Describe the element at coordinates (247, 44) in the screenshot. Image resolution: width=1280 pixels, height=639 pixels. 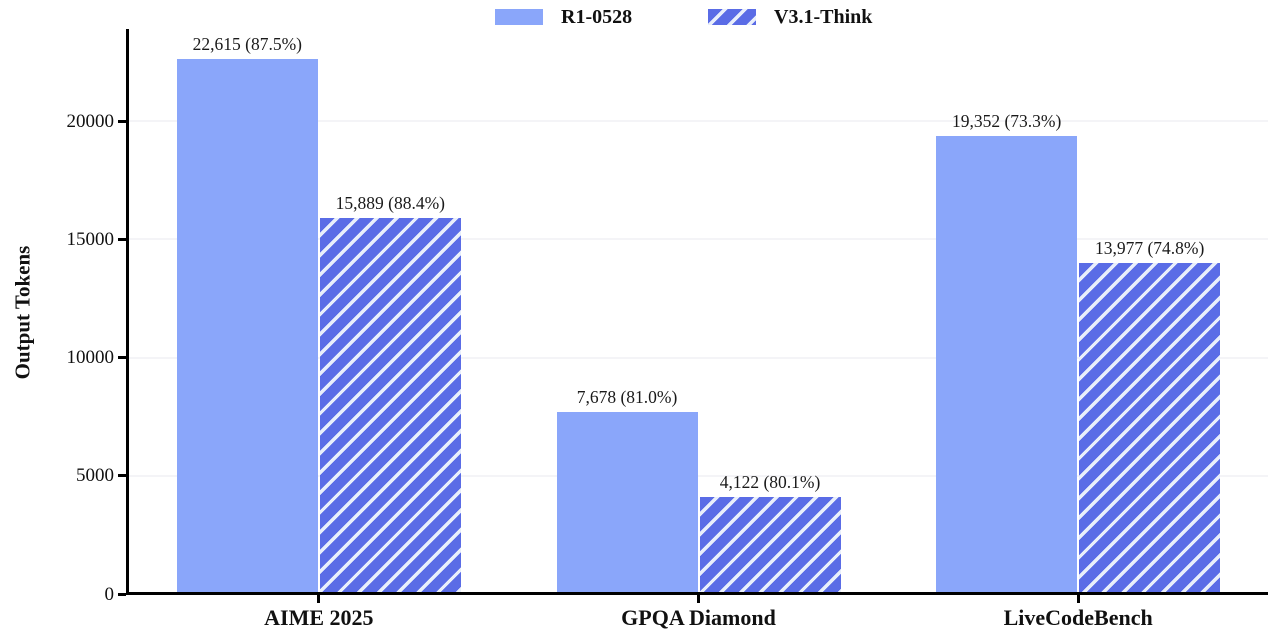
I see `bar-value-label: 22,615 (87.5%)` at that location.